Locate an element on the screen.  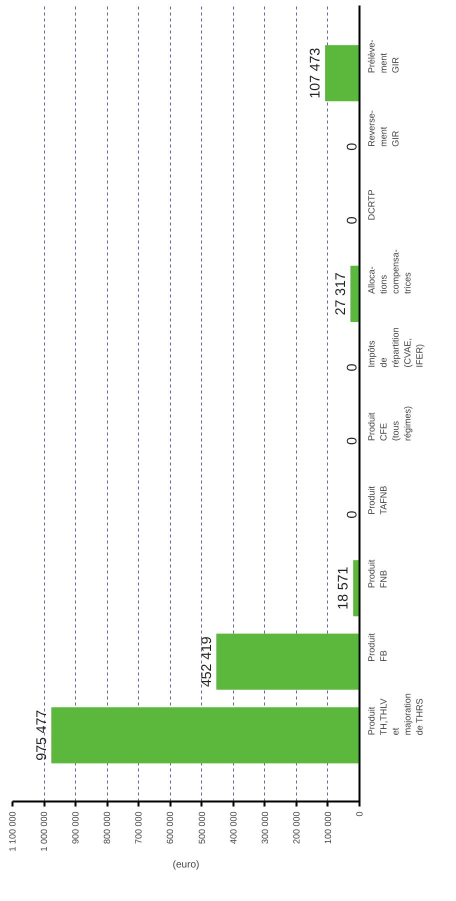
x-tick-label: 100 000 is located at coordinates (327, 827).